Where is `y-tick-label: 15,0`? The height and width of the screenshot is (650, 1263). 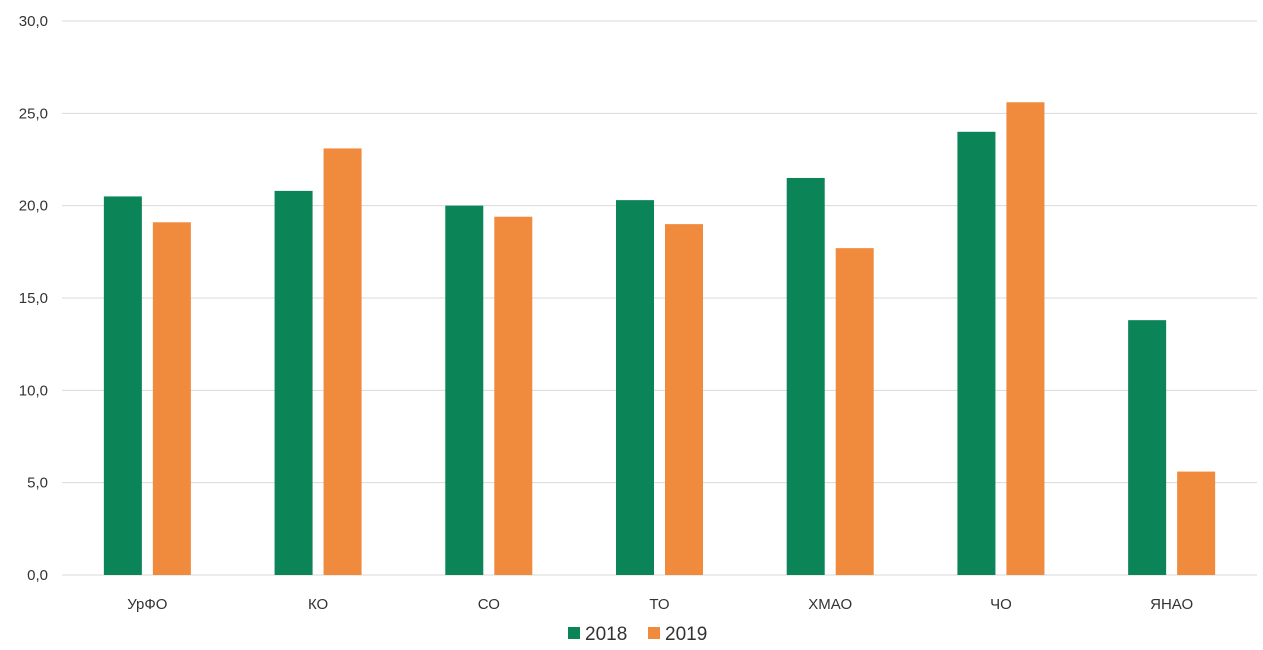 y-tick-label: 15,0 is located at coordinates (33, 298).